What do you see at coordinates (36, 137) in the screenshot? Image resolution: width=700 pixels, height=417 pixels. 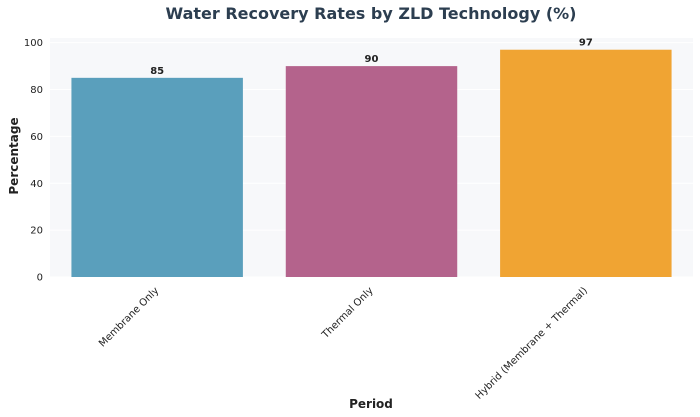 I see `y-tick-label: 60` at bounding box center [36, 137].